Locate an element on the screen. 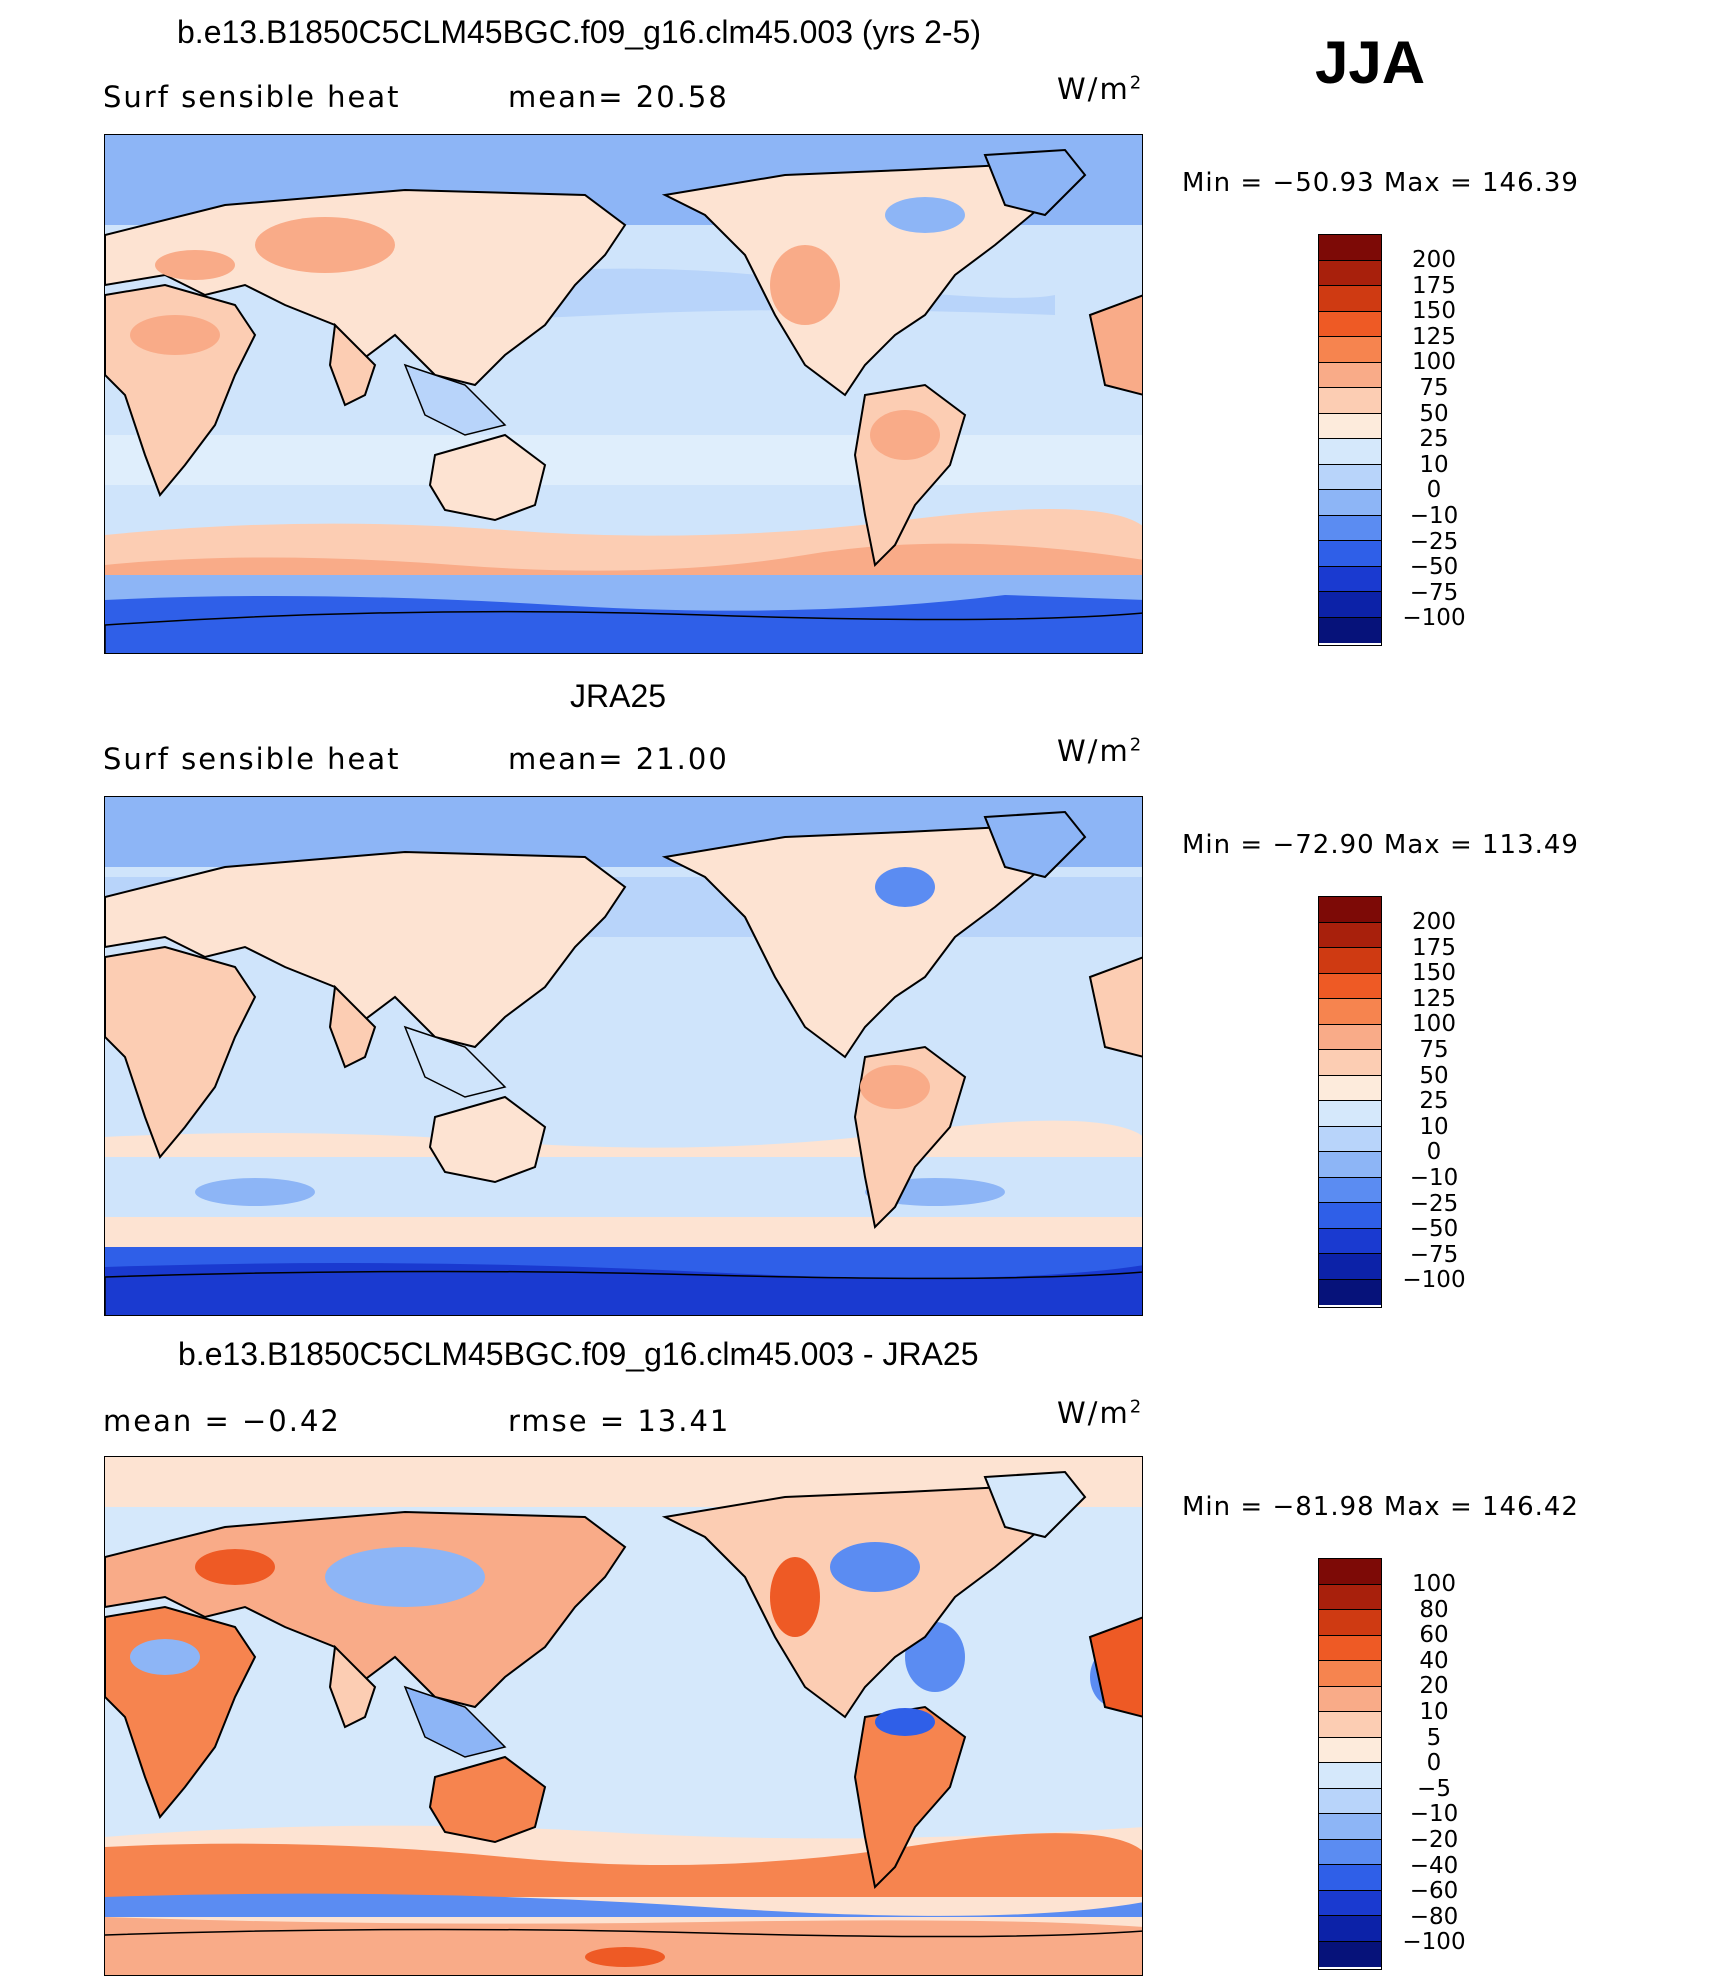 The height and width of the screenshot is (1979, 1710). panel2-colorbar-tick-label: 50 is located at coordinates (1434, 1075).